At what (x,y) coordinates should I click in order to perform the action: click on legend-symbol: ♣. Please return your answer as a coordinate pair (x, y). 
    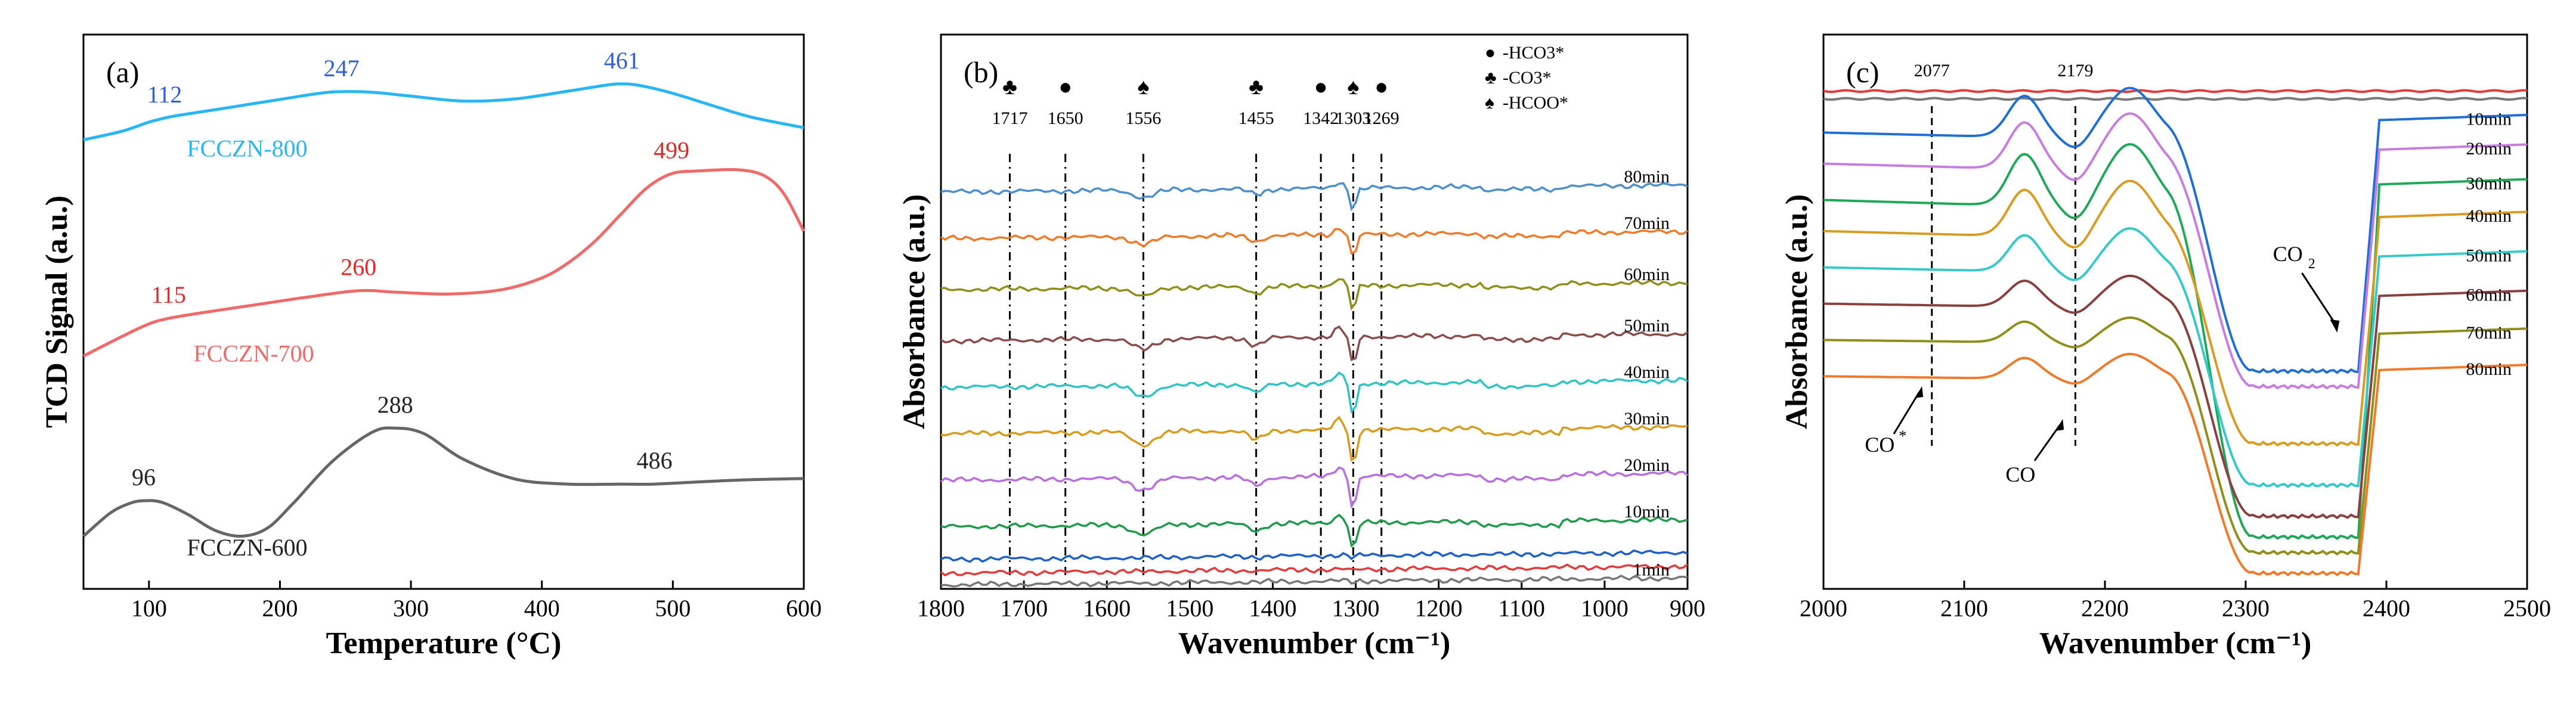
    Looking at the image, I should click on (1491, 78).